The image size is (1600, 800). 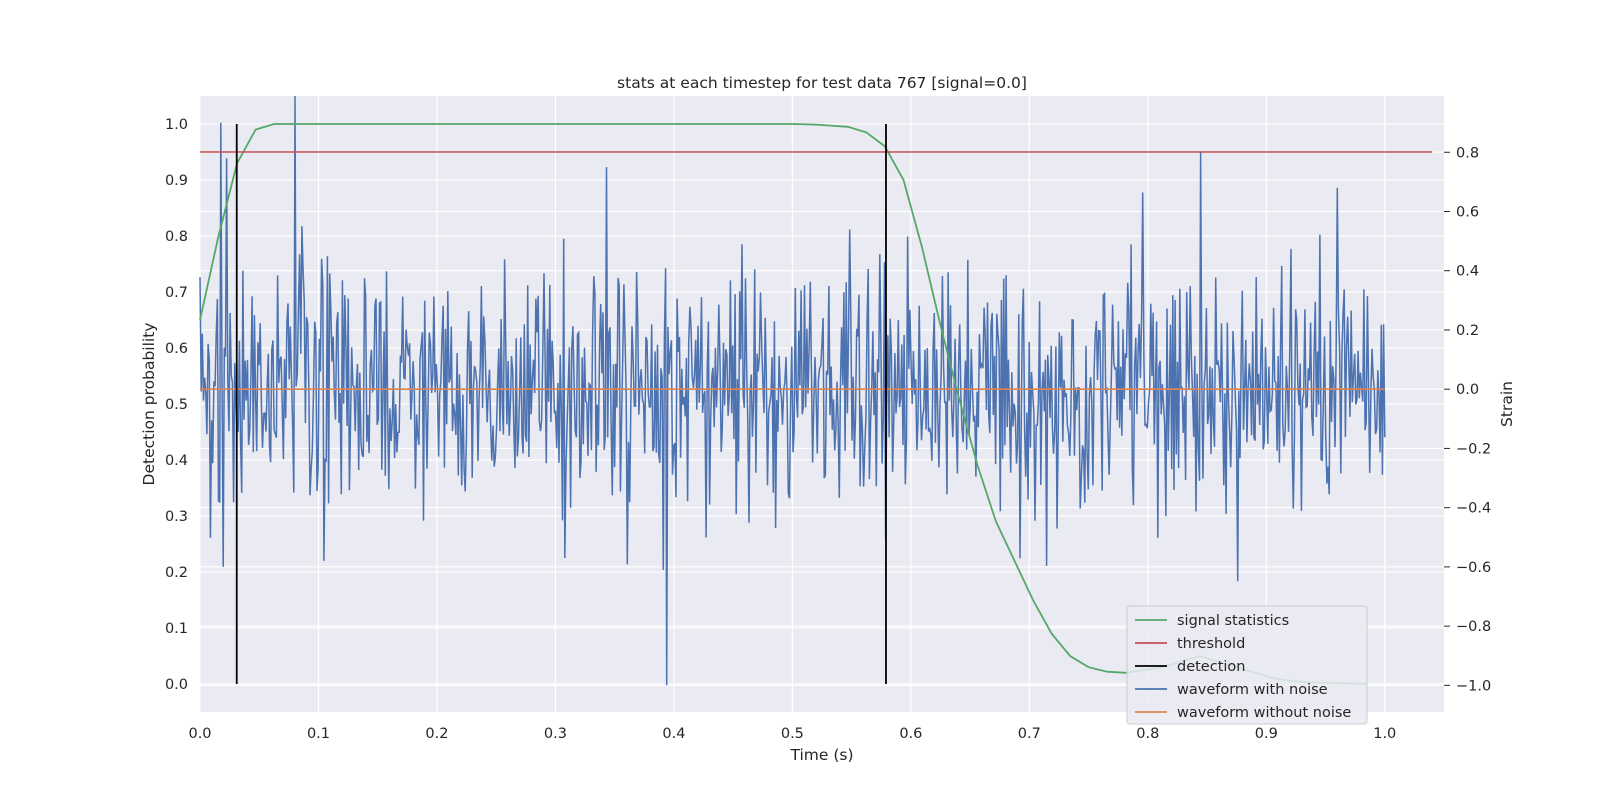 I want to click on x-tick-label: 0.7, so click(x=1029, y=734).